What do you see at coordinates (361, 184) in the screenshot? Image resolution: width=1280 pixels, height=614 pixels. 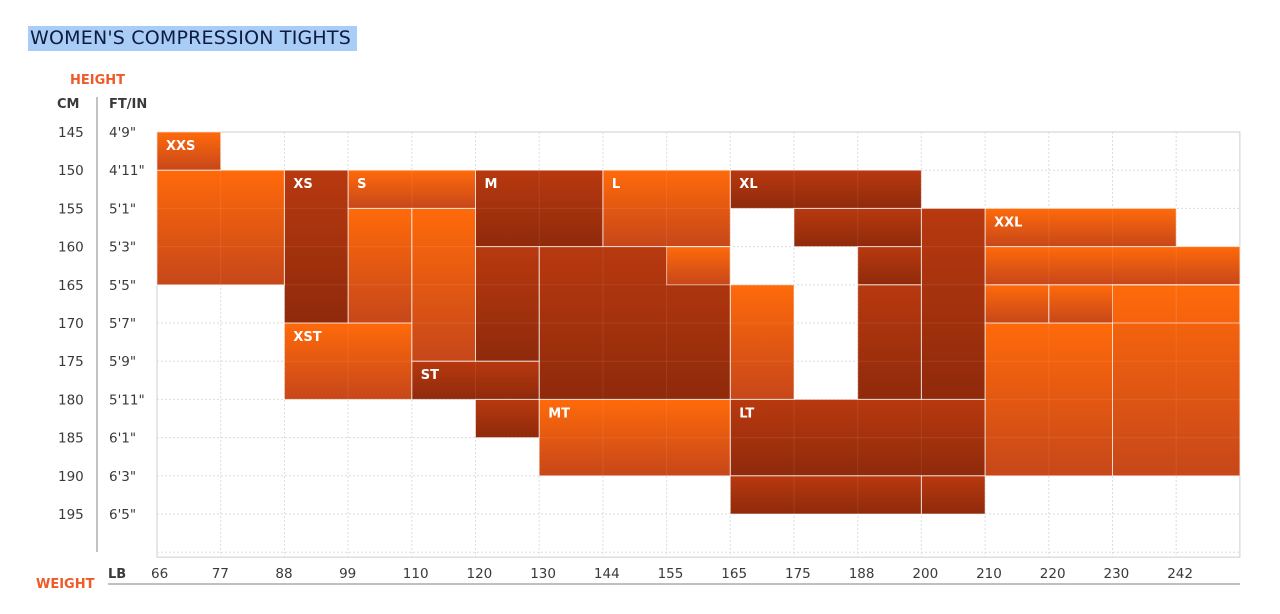 I see `size-label-s: S` at bounding box center [361, 184].